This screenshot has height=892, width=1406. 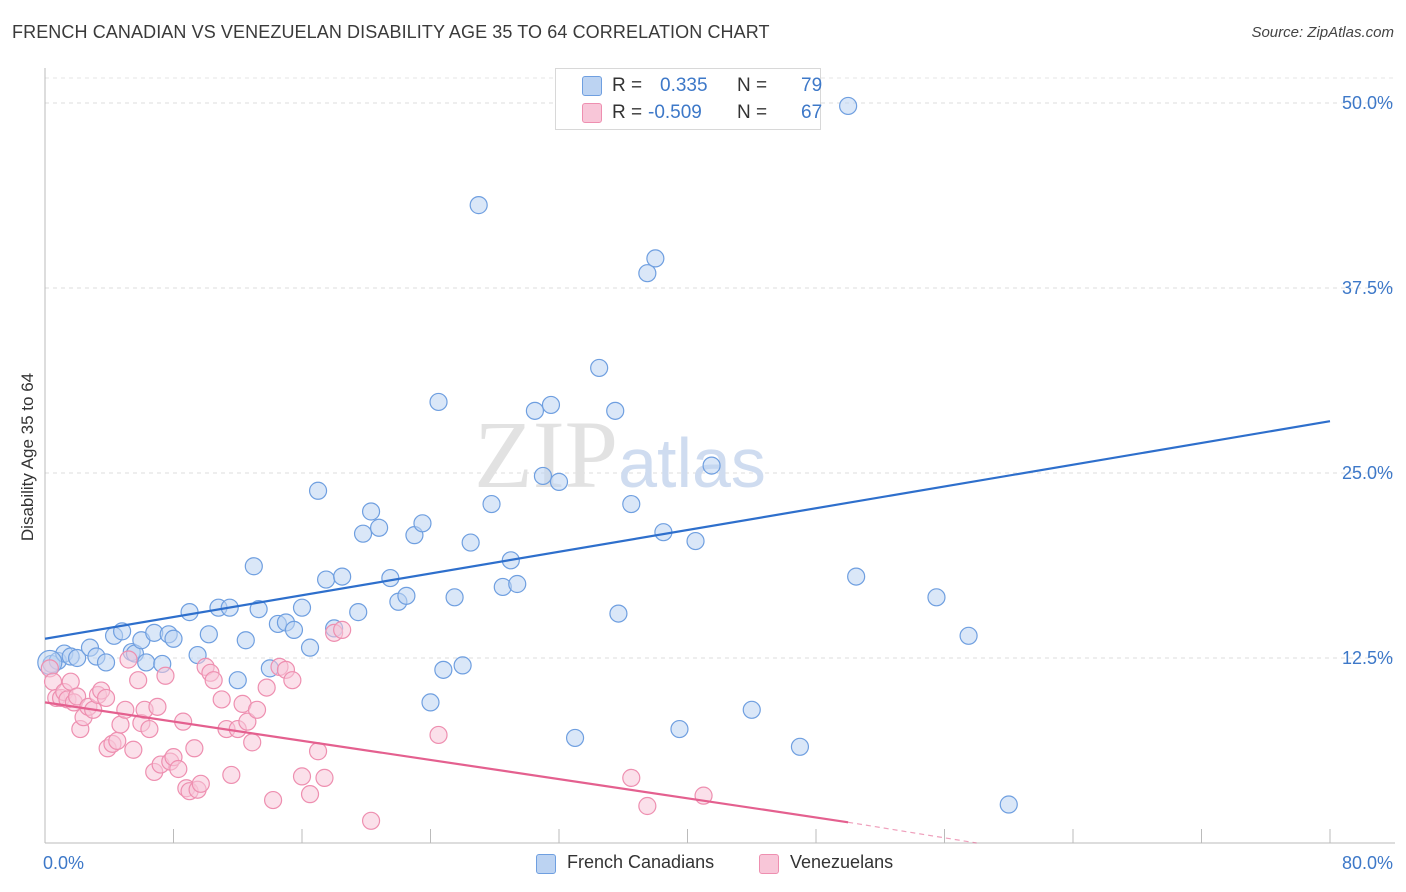 I want to click on legend-label: French Canadians, so click(x=641, y=862).